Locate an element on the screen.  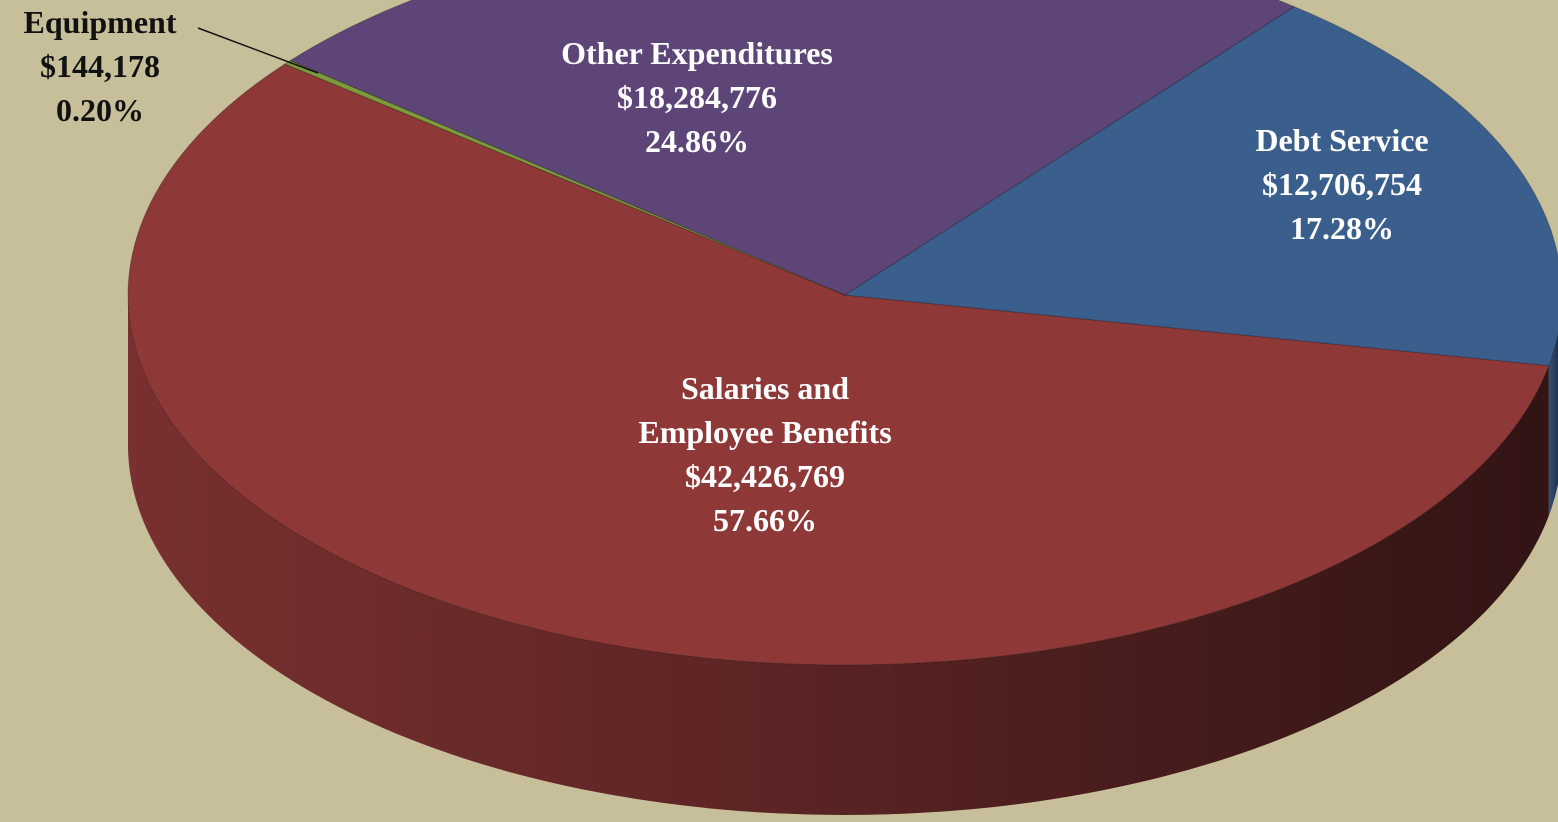
slice-label: Other Expenditures $18,284,776 24.86% is located at coordinates (697, 97).